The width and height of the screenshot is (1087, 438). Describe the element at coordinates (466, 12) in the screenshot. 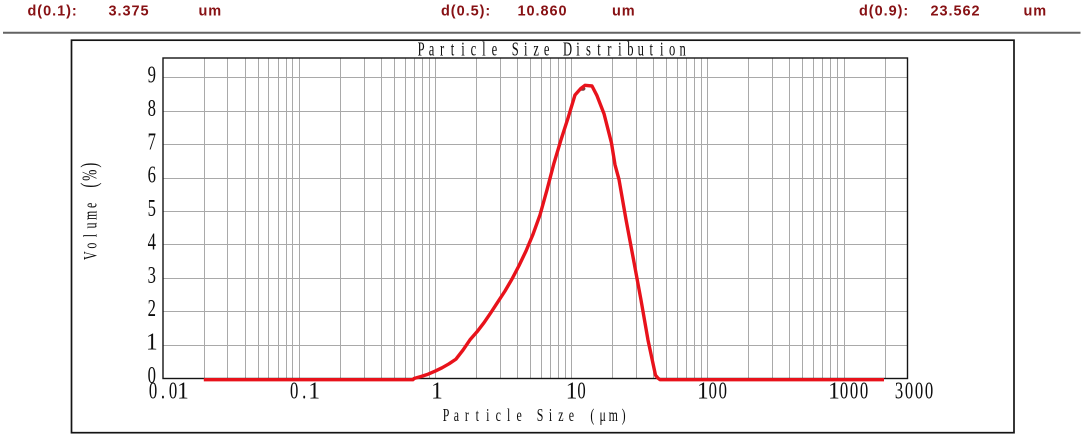

I see `svg-text: d(0.5):` at that location.